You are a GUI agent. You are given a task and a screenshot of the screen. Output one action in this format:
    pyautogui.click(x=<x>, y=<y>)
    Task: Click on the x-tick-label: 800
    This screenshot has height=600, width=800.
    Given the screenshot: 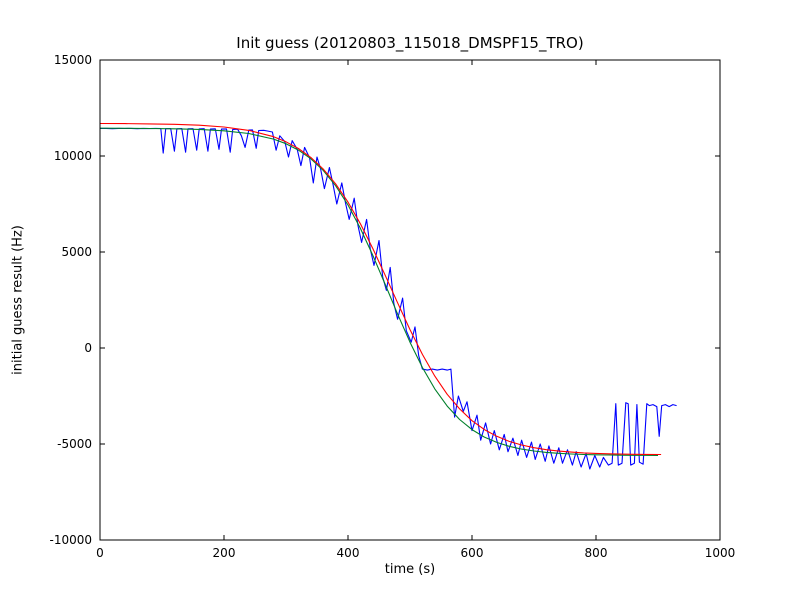 What is the action you would take?
    pyautogui.click(x=596, y=553)
    